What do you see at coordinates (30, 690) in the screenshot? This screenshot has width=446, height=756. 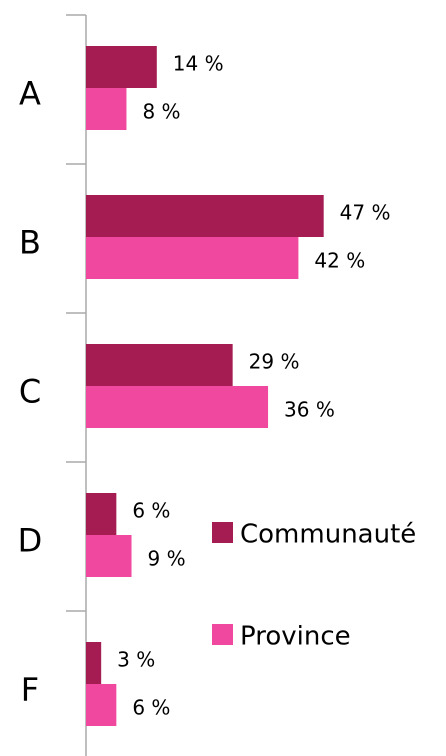 I see `category-label: F` at bounding box center [30, 690].